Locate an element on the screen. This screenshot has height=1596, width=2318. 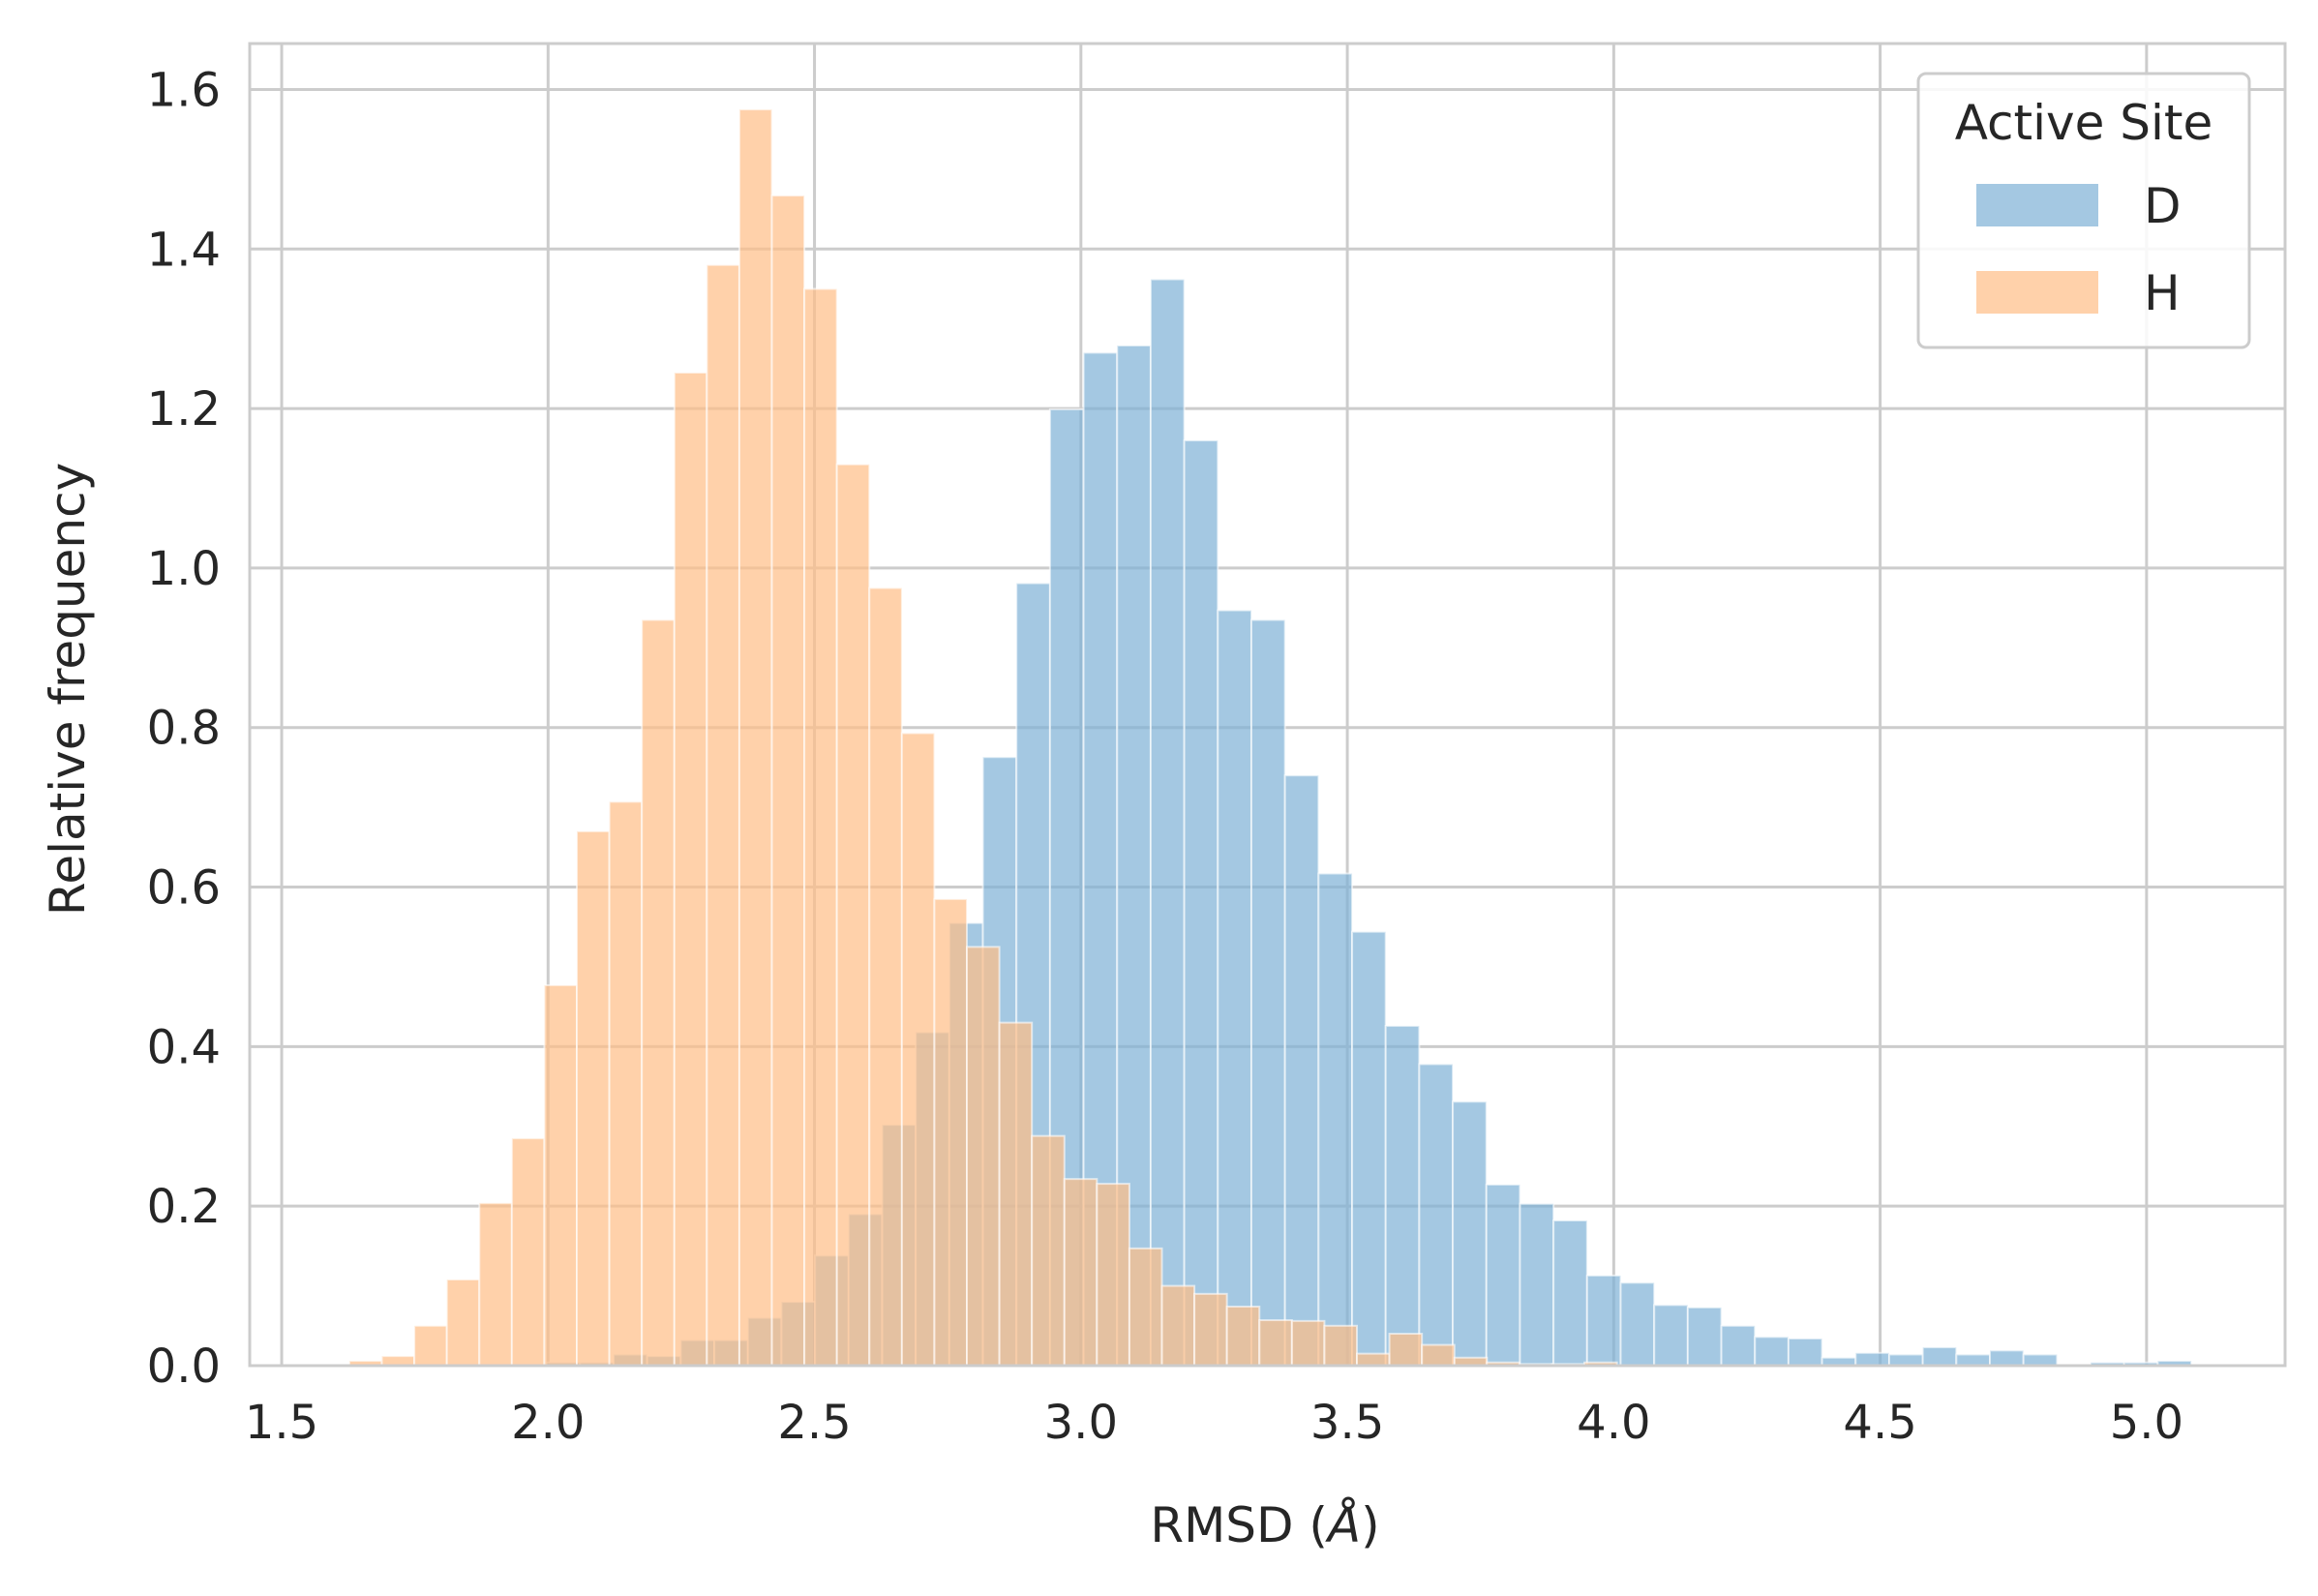
legend-label-h: H is located at coordinates (2162, 293).